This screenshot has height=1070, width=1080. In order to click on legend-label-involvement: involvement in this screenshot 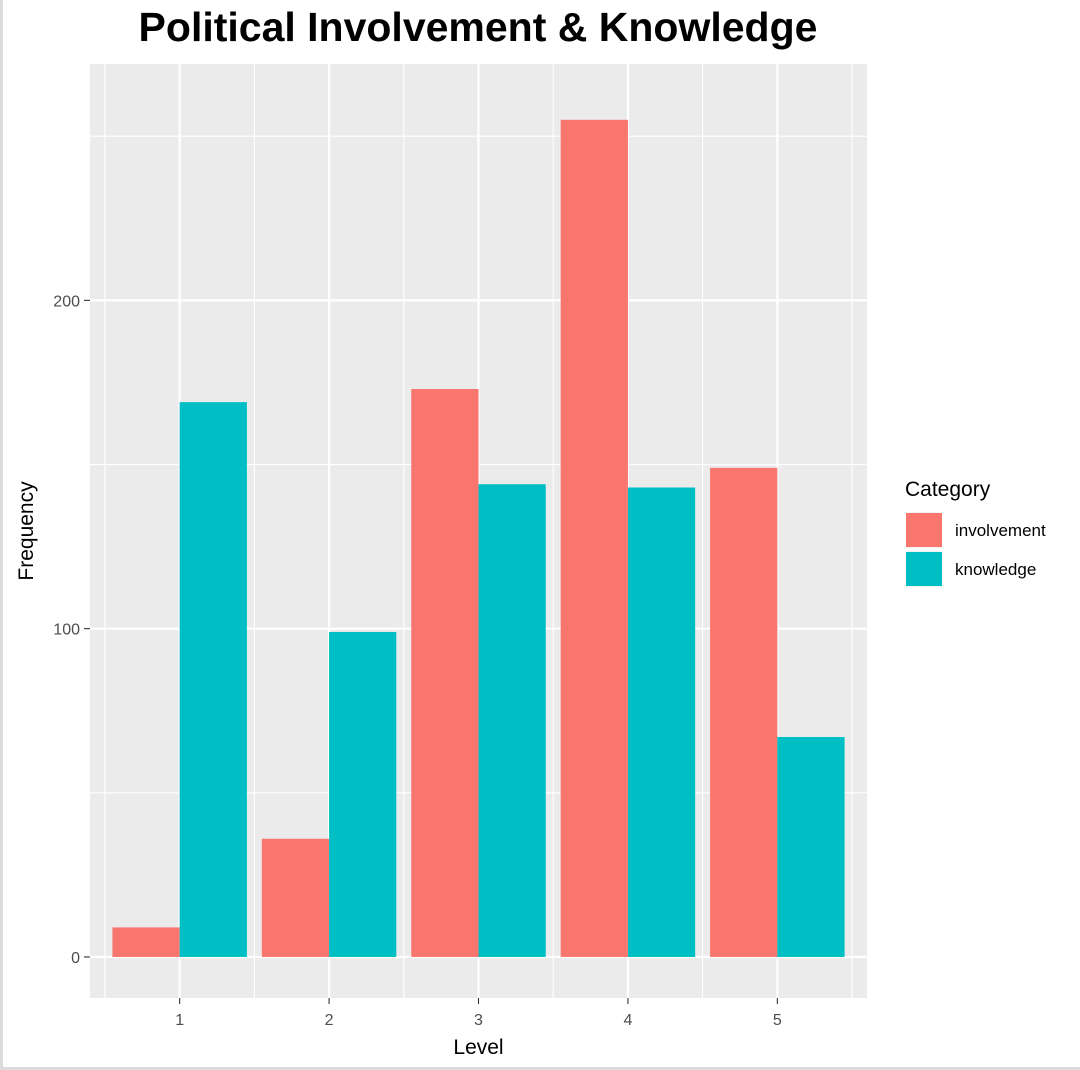, I will do `click(1000, 530)`.